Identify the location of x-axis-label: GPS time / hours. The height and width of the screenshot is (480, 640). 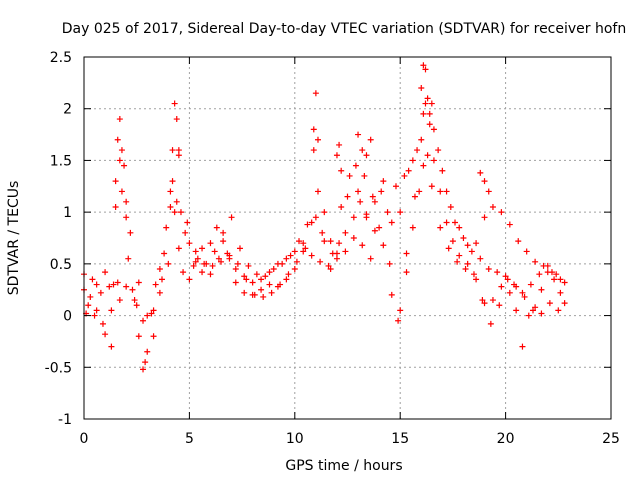
(343, 466).